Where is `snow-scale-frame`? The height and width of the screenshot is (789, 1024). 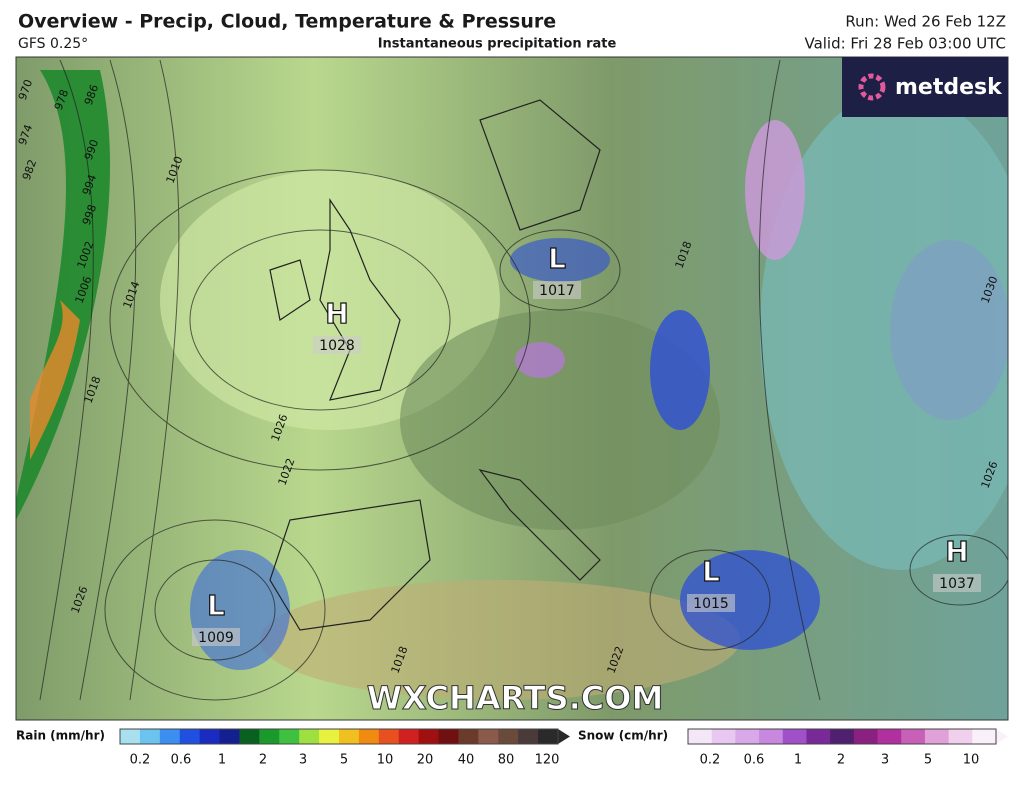
snow-scale-frame is located at coordinates (842, 736).